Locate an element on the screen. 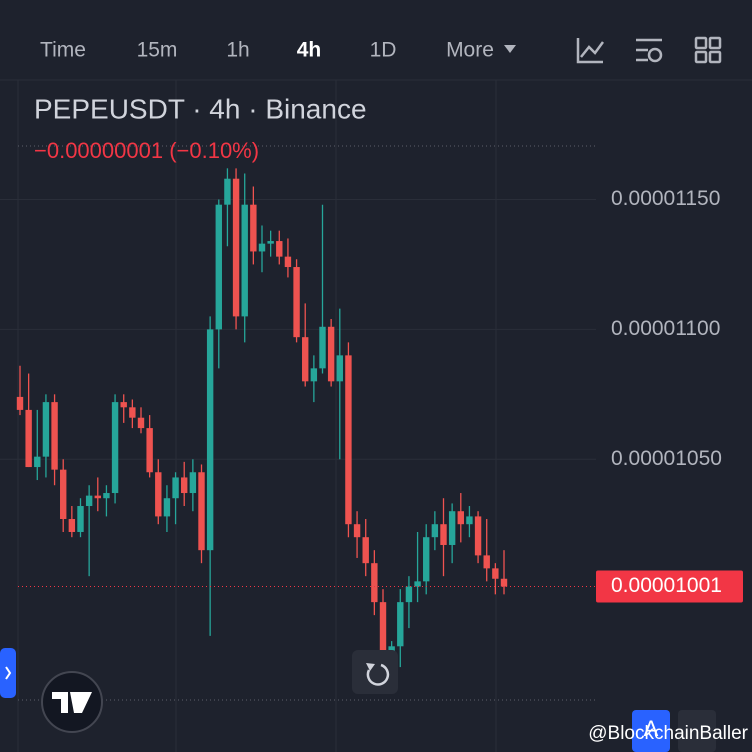 The image size is (752, 752). chart-title: PEPEUSDT · 4h · Binance is located at coordinates (200, 108).